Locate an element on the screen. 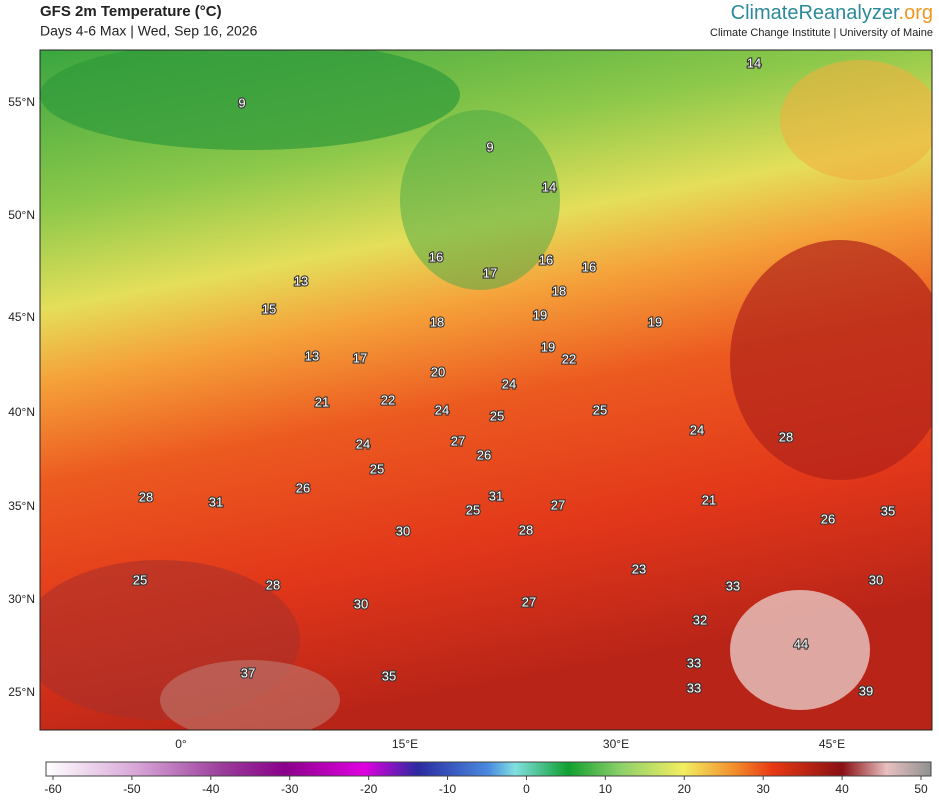 Image resolution: width=939 pixels, height=805 pixels. colorbar-label: 30 is located at coordinates (764, 789).